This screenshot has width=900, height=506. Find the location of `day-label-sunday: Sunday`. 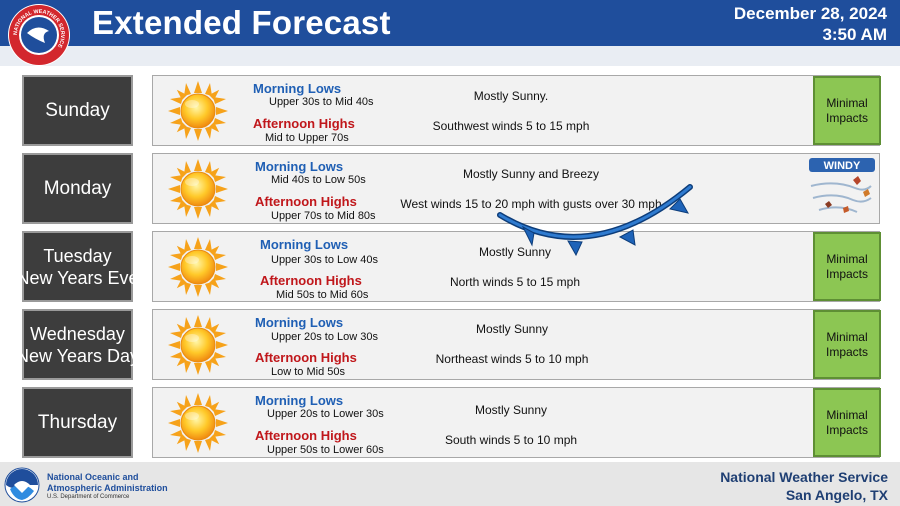

day-label-sunday: Sunday is located at coordinates (77, 110).